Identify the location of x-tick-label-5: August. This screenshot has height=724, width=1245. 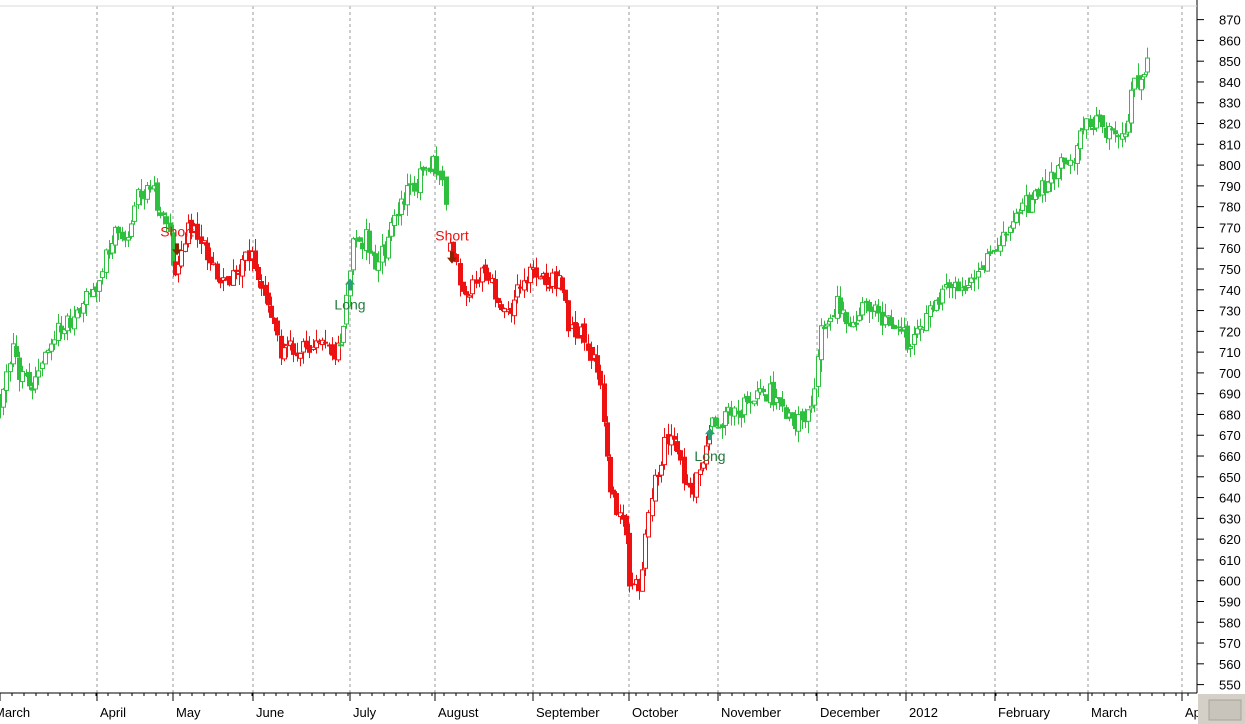
(458, 712).